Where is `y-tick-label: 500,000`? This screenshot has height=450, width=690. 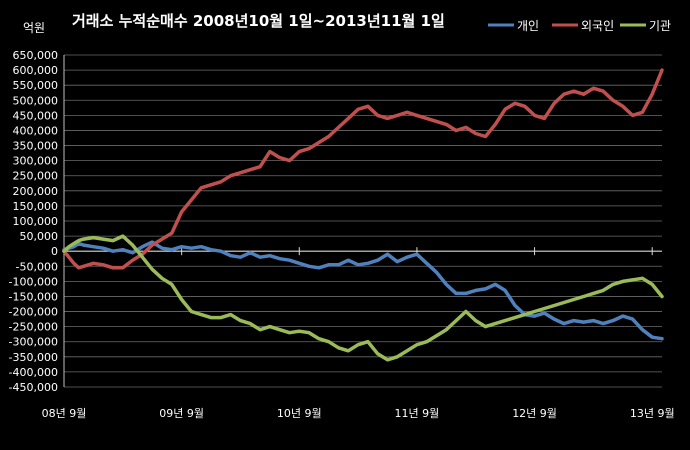 y-tick-label: 500,000 is located at coordinates (36, 100).